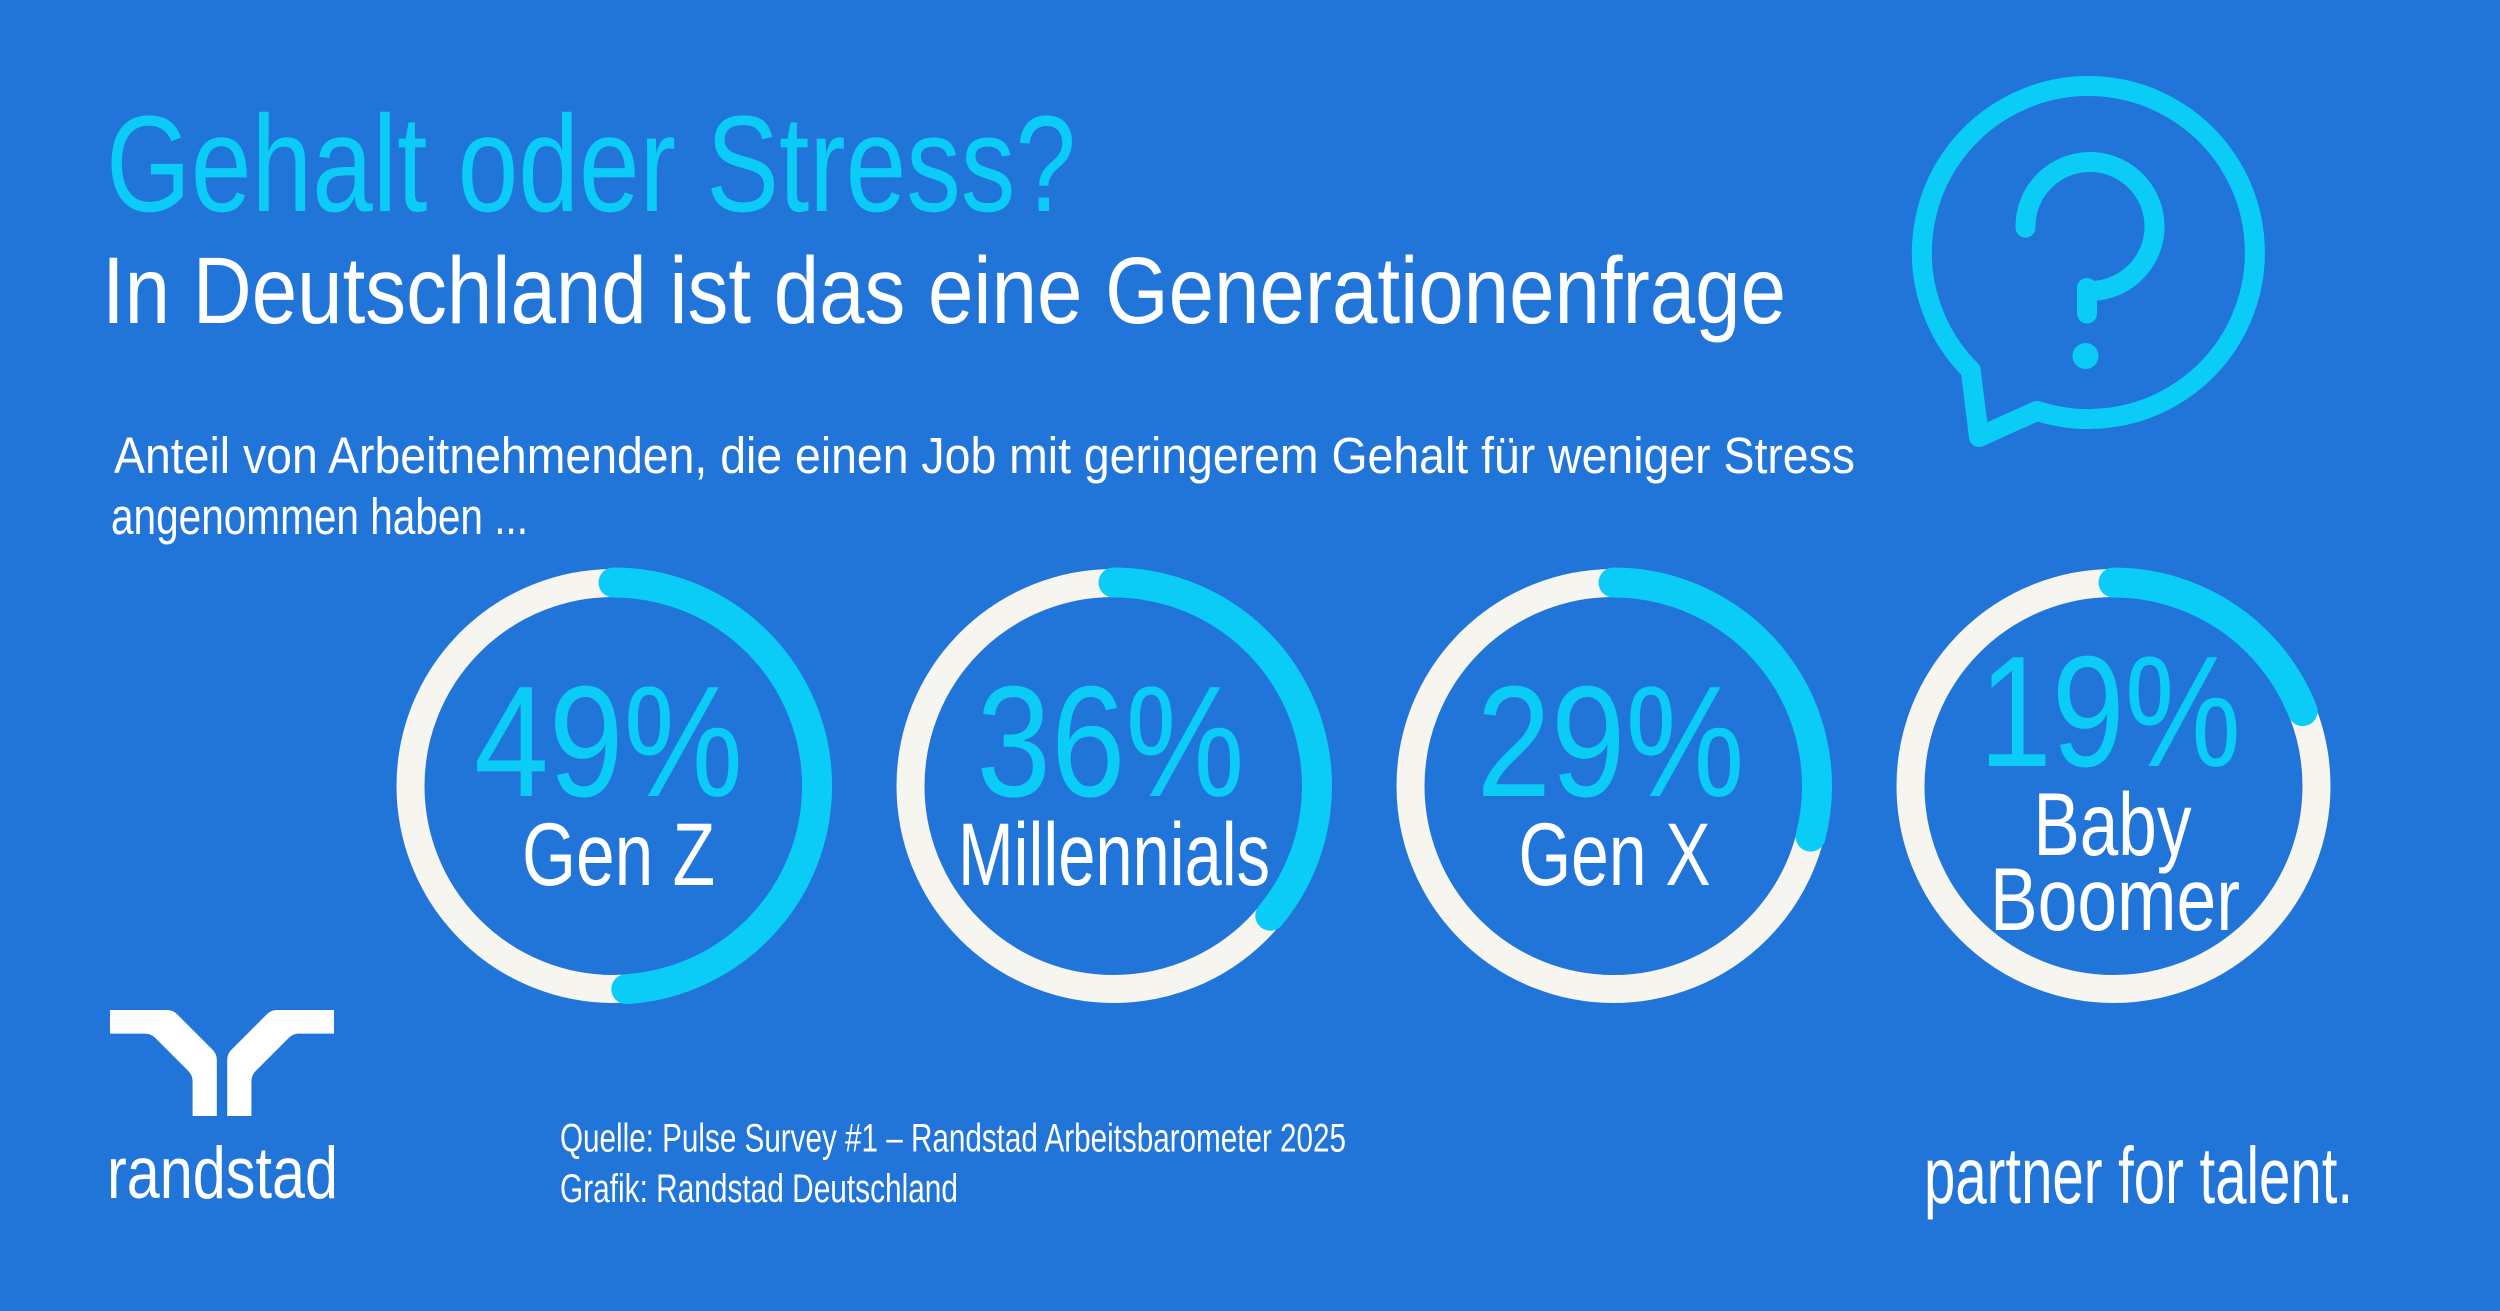 The width and height of the screenshot is (2500, 1311). What do you see at coordinates (1111, 742) in the screenshot?
I see `svg-text: 36%` at bounding box center [1111, 742].